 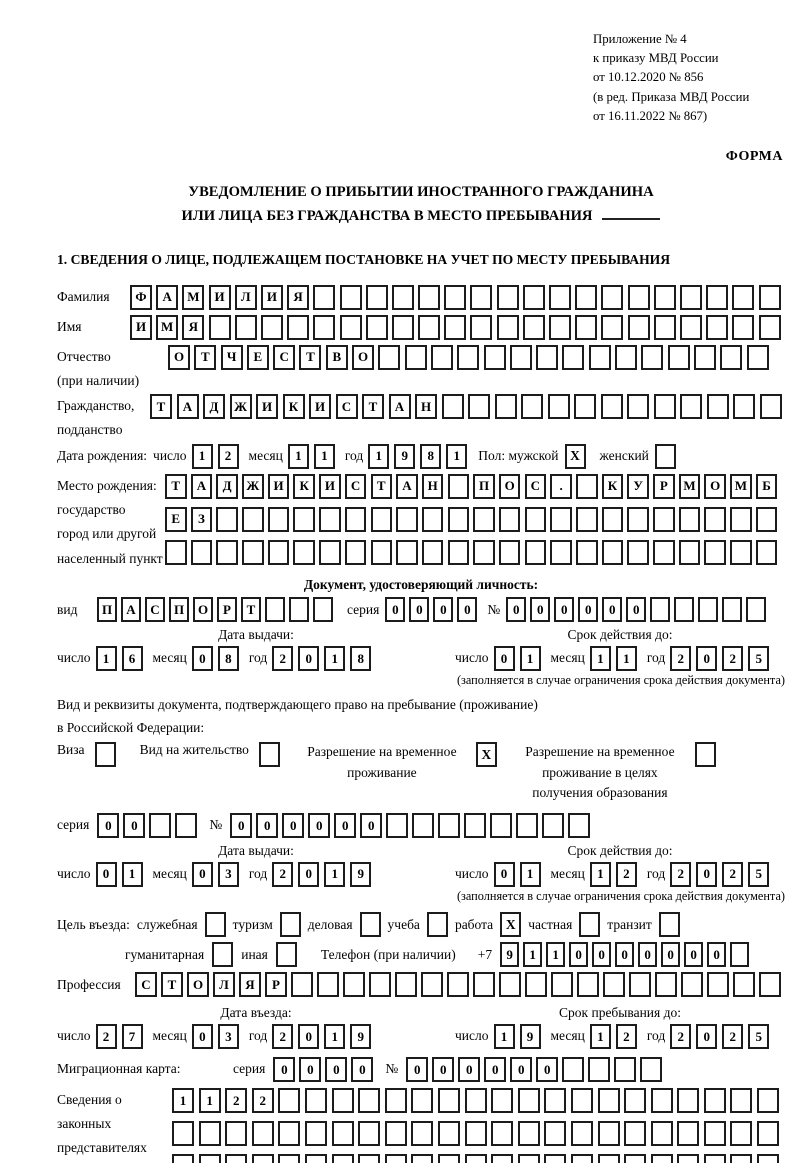 What do you see at coordinates (193, 298) in the screenshot?
I see `char-box: М` at bounding box center [193, 298].